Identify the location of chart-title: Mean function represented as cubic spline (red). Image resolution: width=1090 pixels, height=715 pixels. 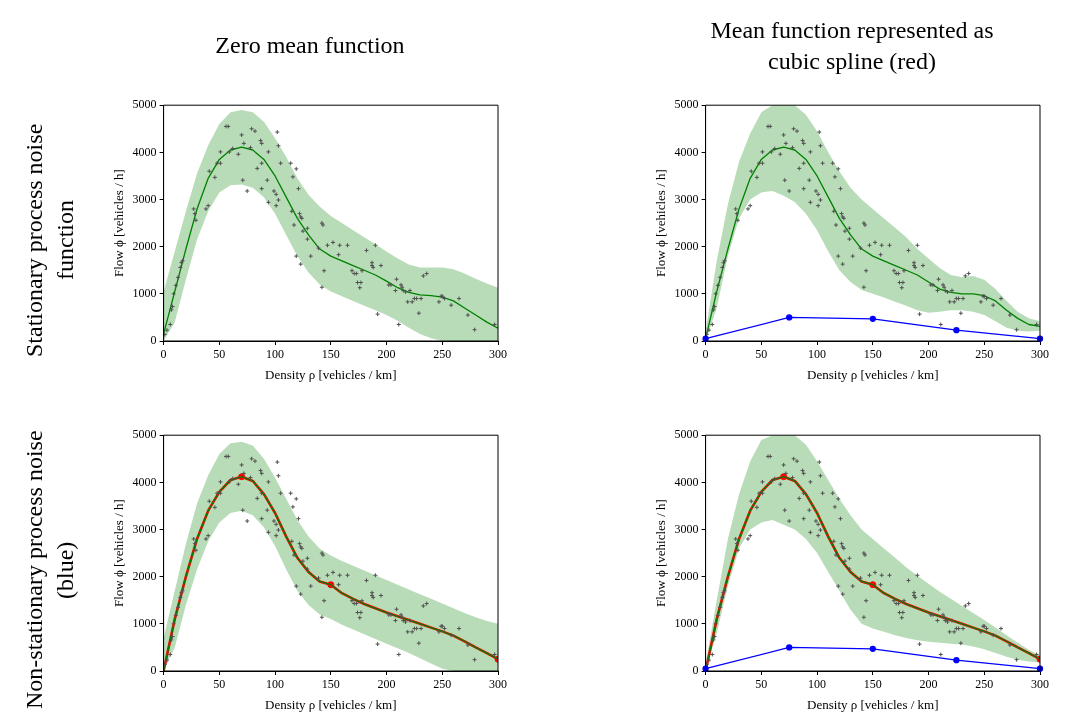
(852, 45).